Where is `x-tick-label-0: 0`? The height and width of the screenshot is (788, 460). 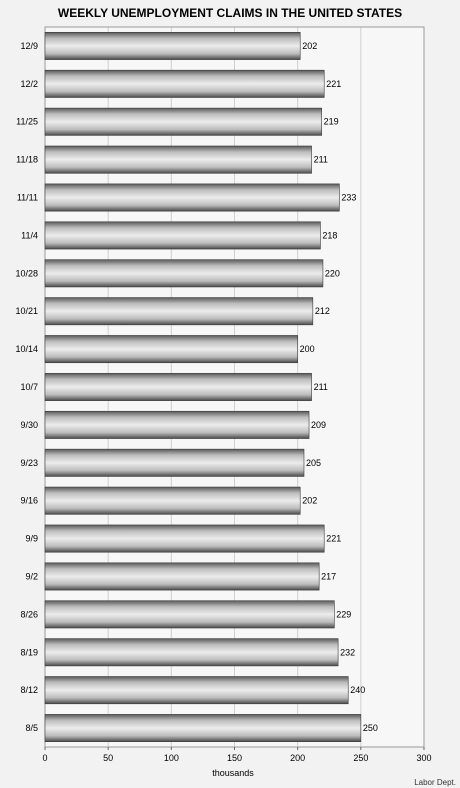 x-tick-label-0: 0 is located at coordinates (44, 758).